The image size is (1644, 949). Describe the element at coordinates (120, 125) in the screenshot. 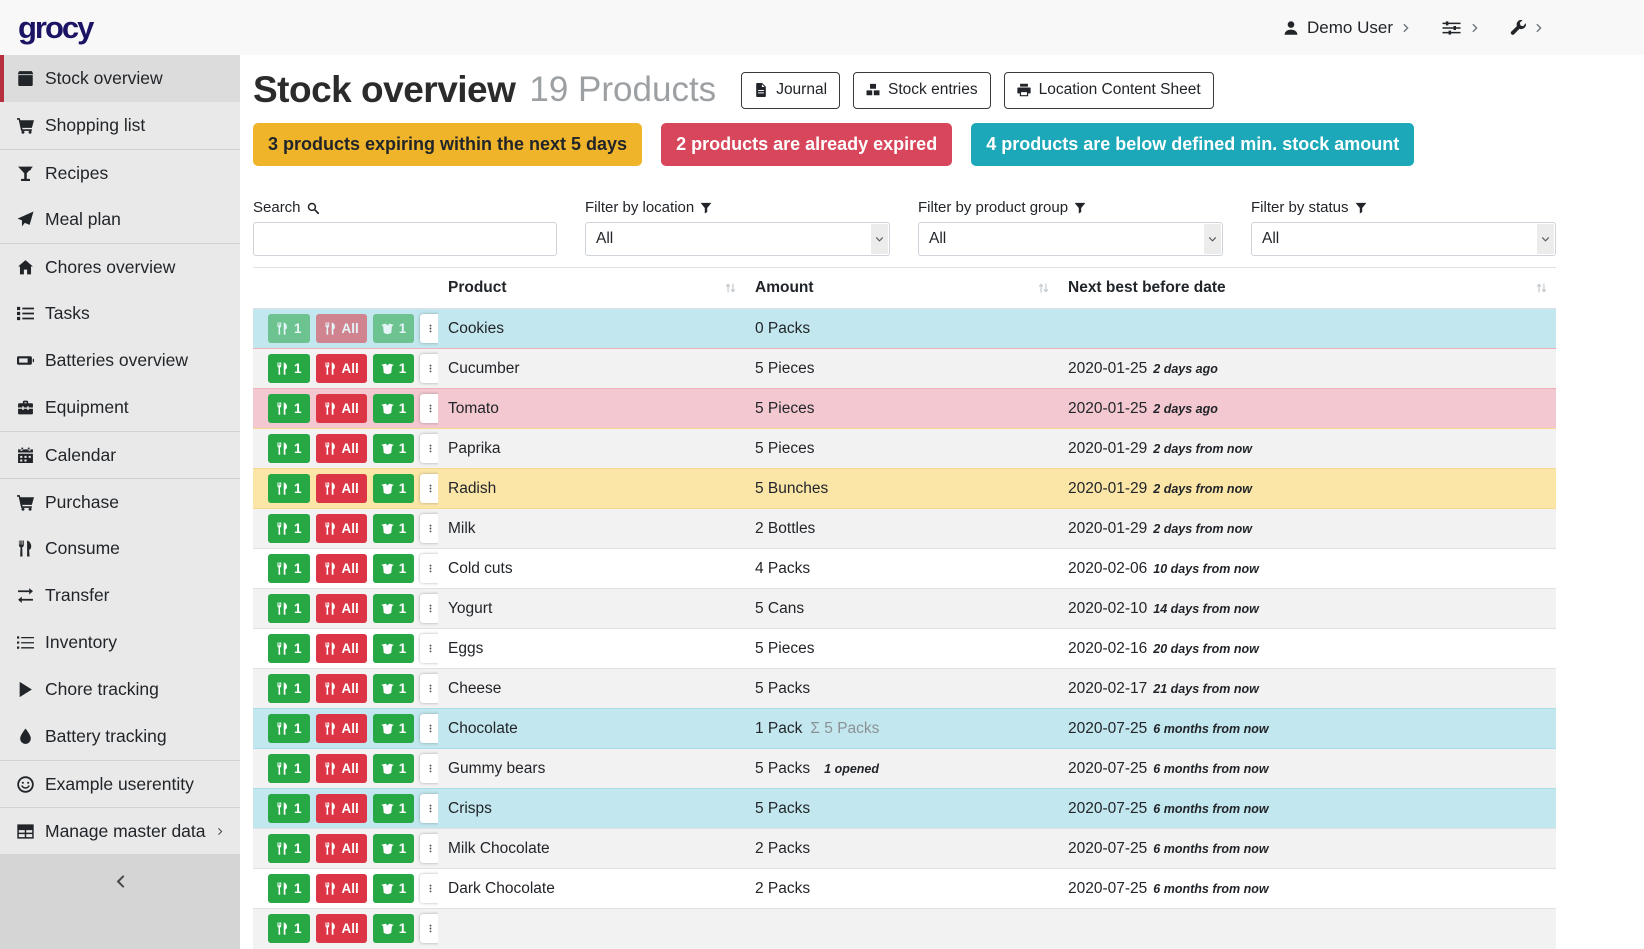

I see `sidebar-item-shopping-list: Shopping list` at that location.